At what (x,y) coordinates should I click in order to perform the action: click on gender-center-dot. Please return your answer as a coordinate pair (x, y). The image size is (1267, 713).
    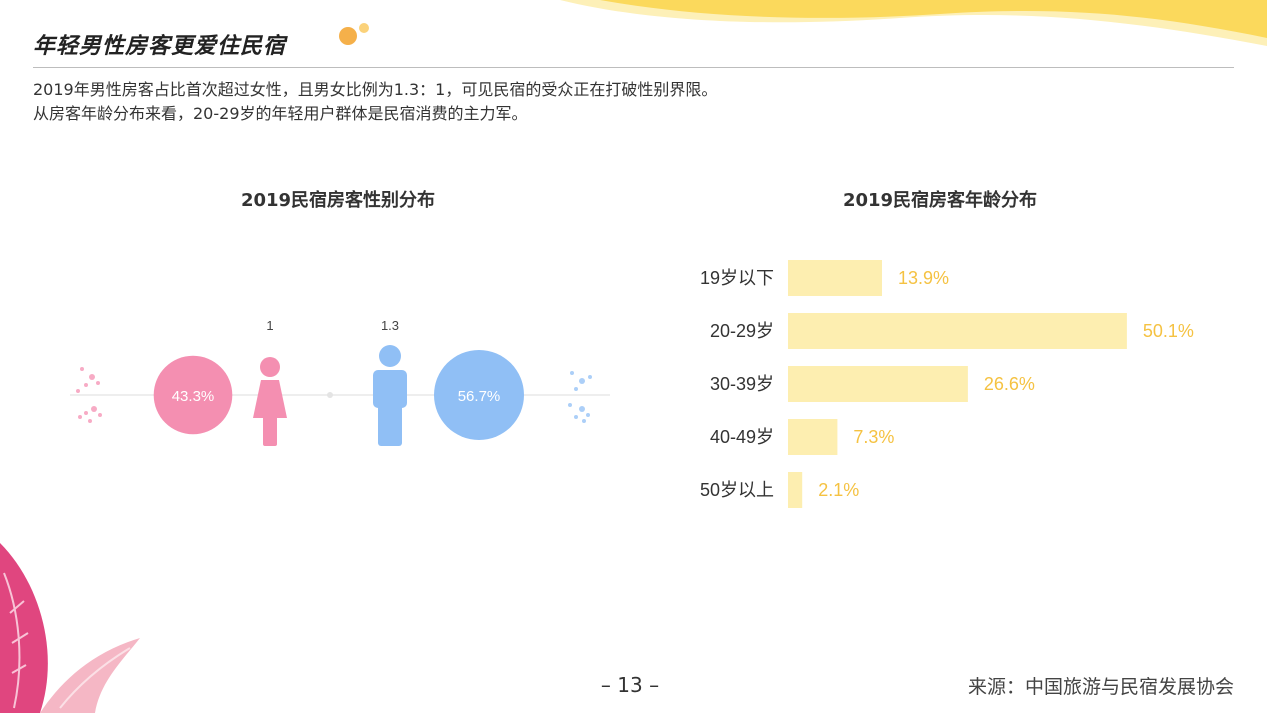
    Looking at the image, I should click on (330, 395).